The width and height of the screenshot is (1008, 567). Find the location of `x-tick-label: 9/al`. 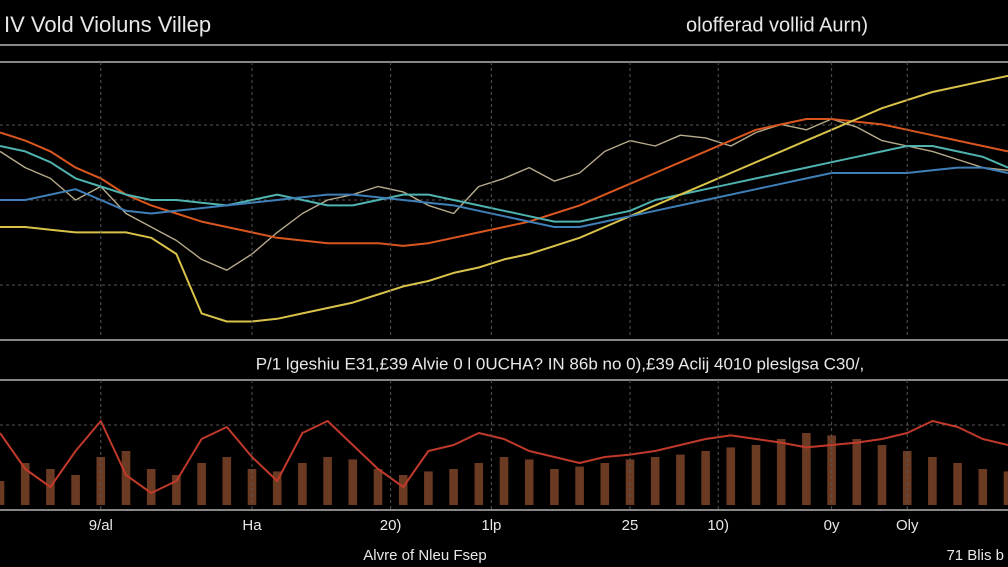

x-tick-label: 9/al is located at coordinates (101, 525).